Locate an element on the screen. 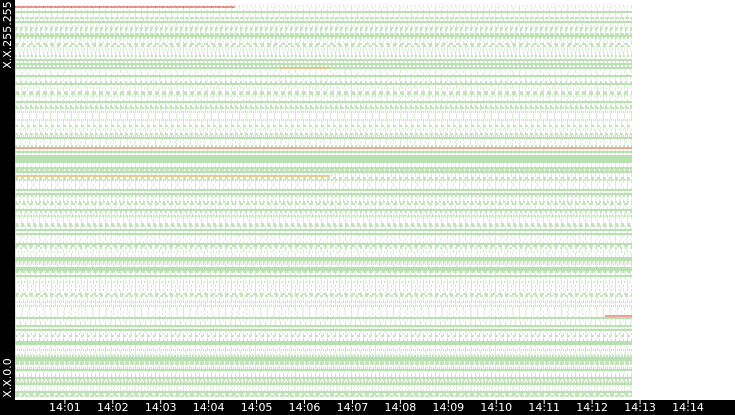  x-tick-label: 14:14 is located at coordinates (688, 407).